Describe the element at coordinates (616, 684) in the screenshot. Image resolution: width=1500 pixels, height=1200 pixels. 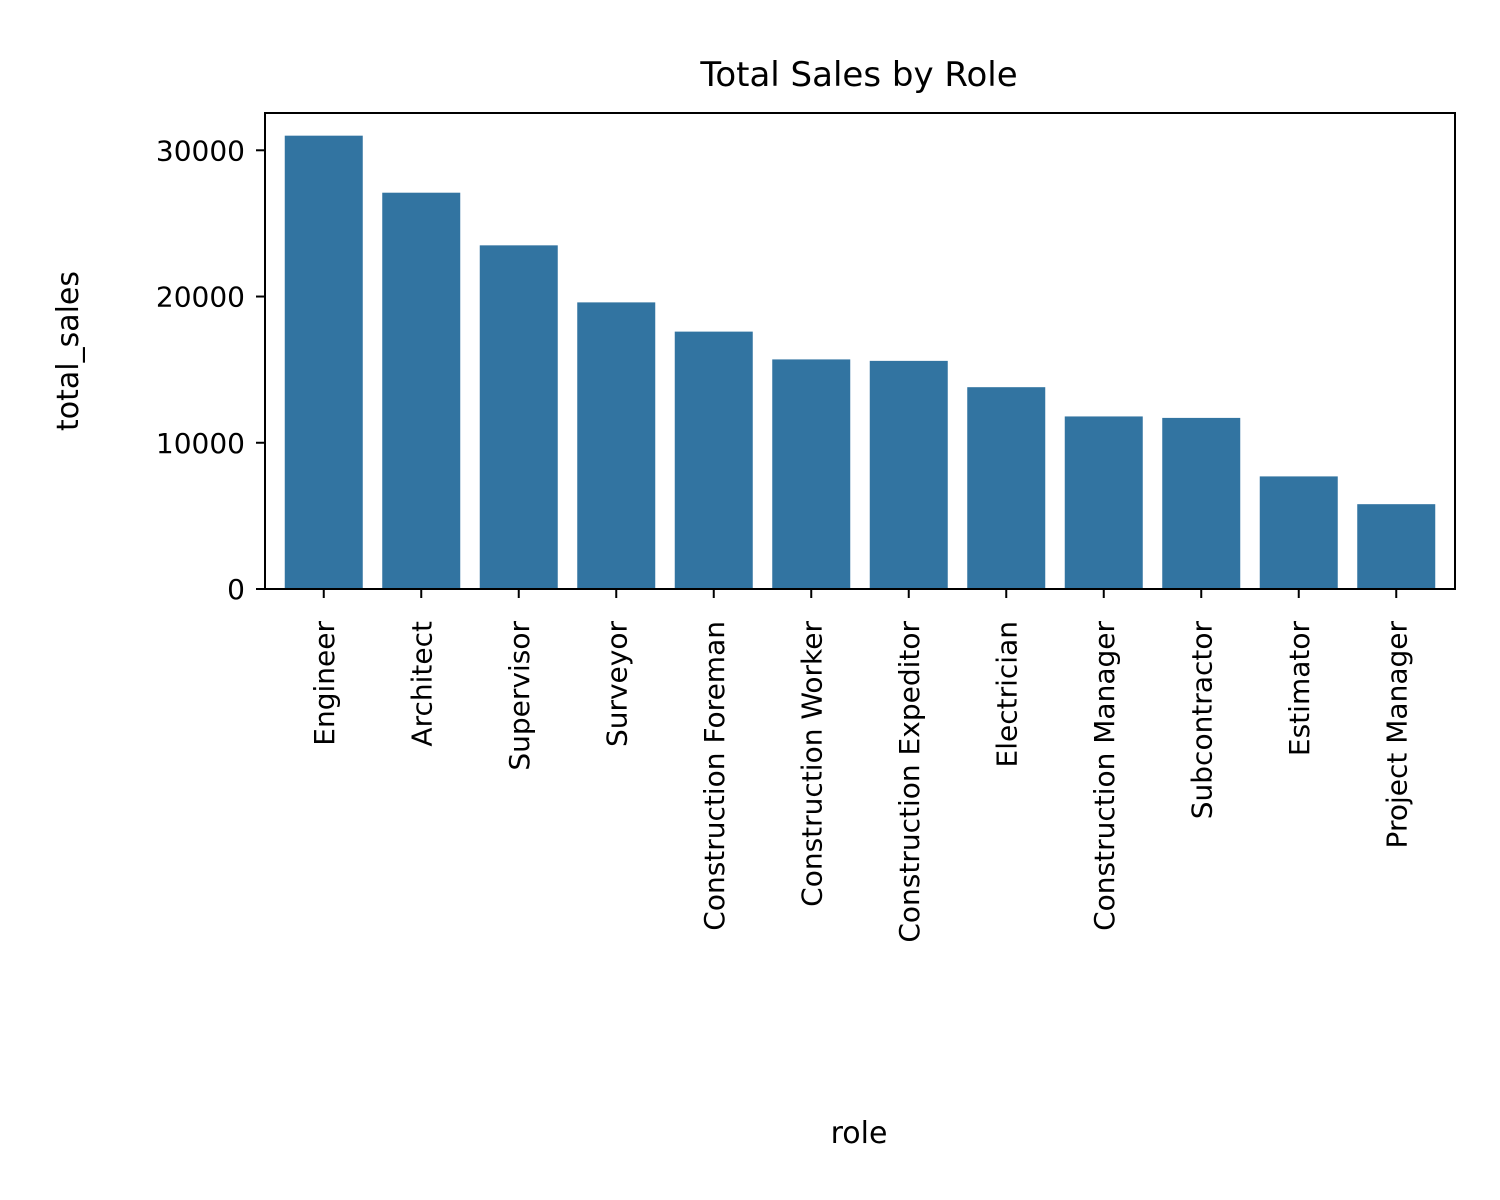
I see `x-tick-label: Surveyor` at that location.